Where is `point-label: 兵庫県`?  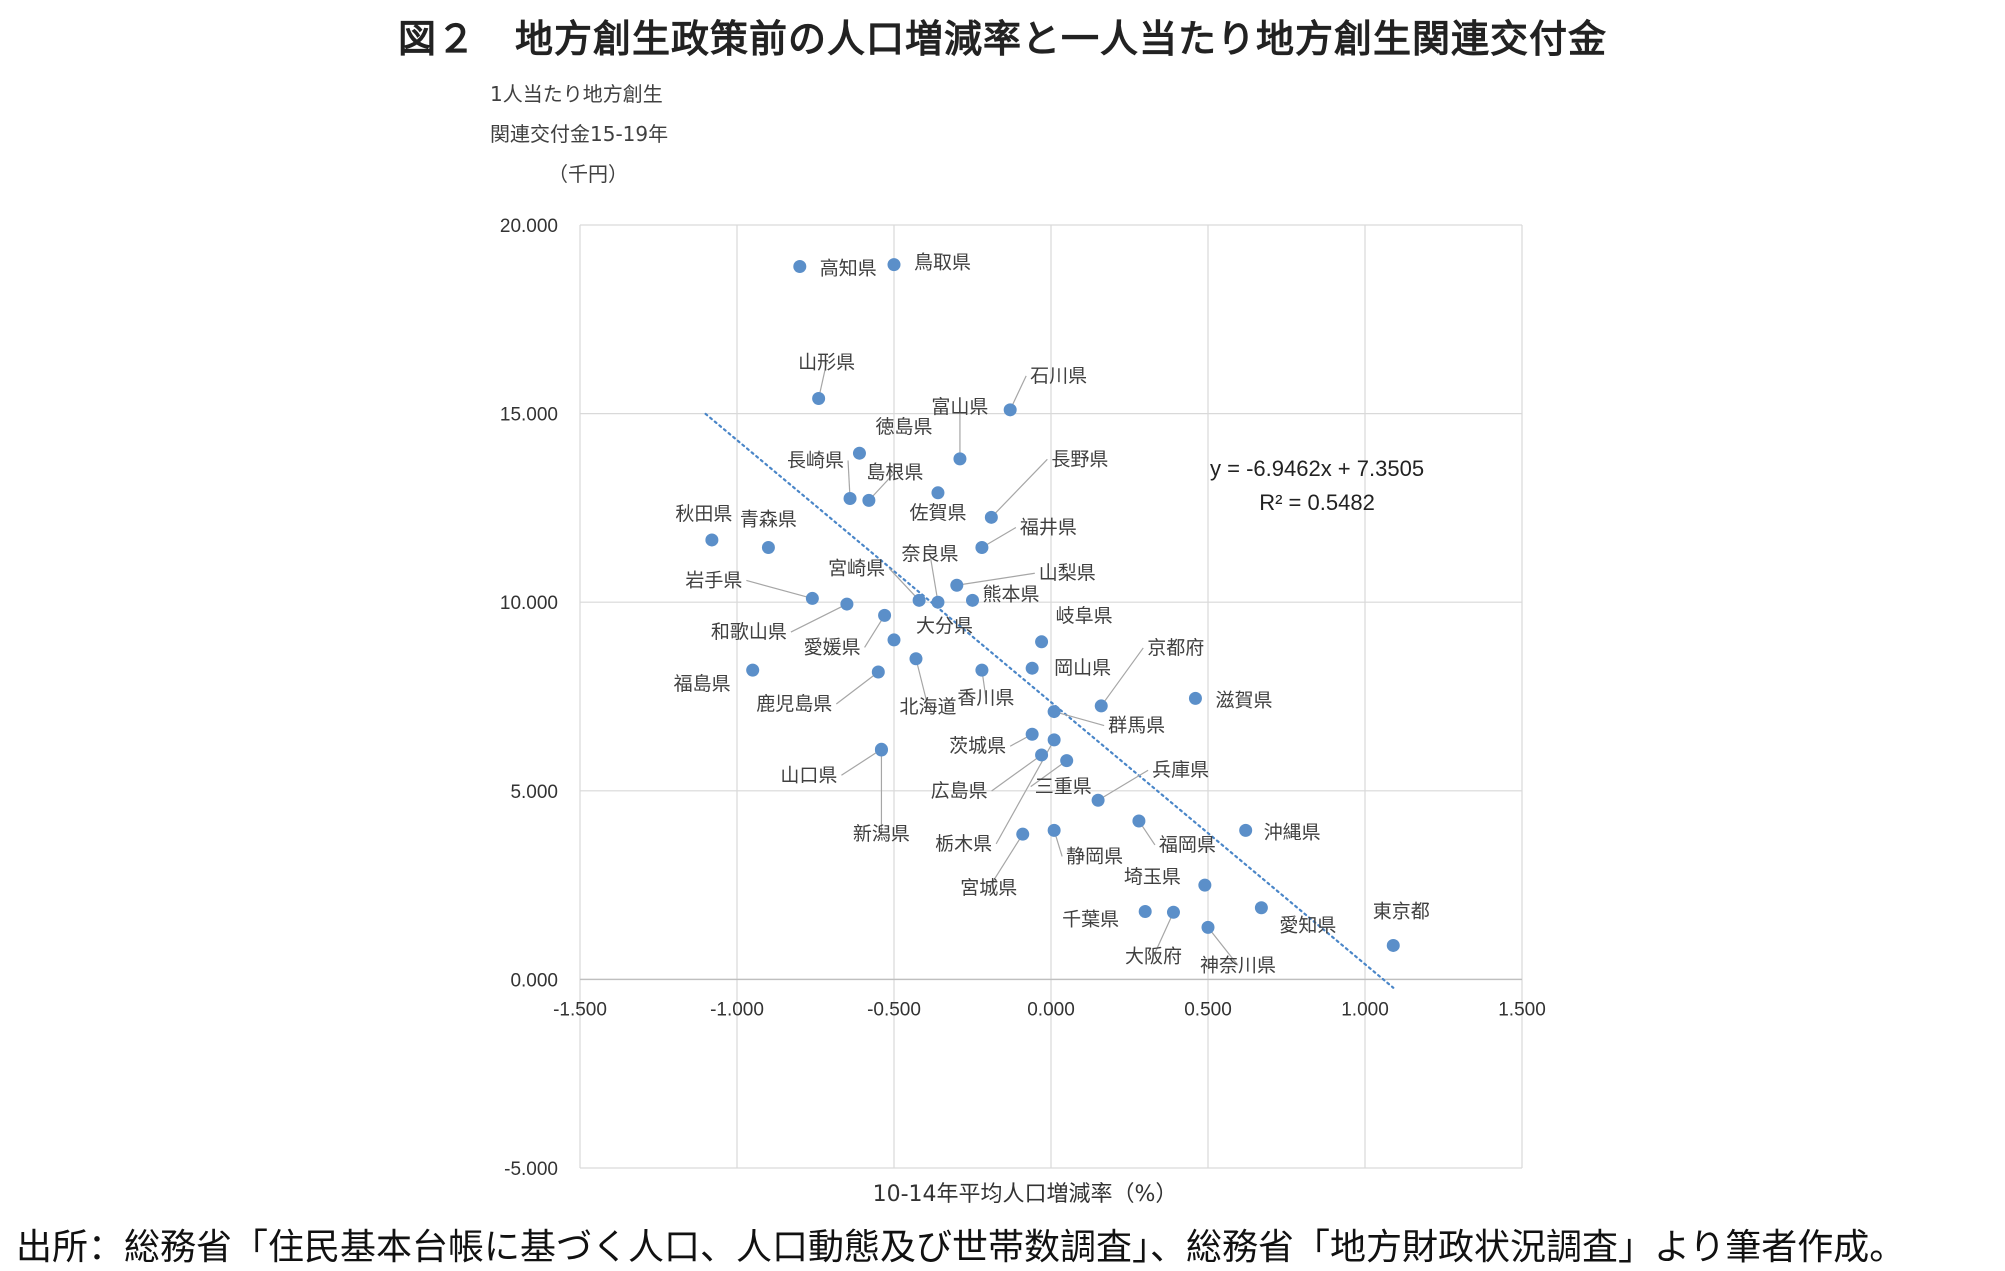 point-label: 兵庫県 is located at coordinates (1180, 770).